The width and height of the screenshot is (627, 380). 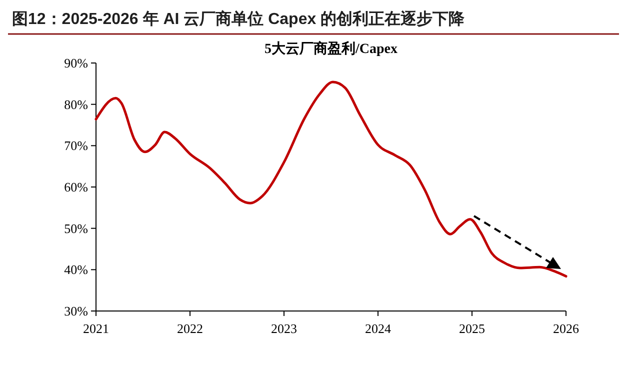 I want to click on y-tick-label: 40%, so click(x=76, y=270).